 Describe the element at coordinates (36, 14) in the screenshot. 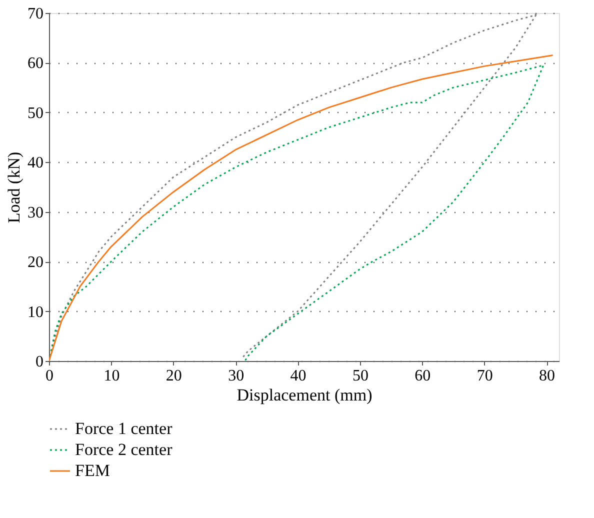

I see `y-tick-label: 70` at that location.